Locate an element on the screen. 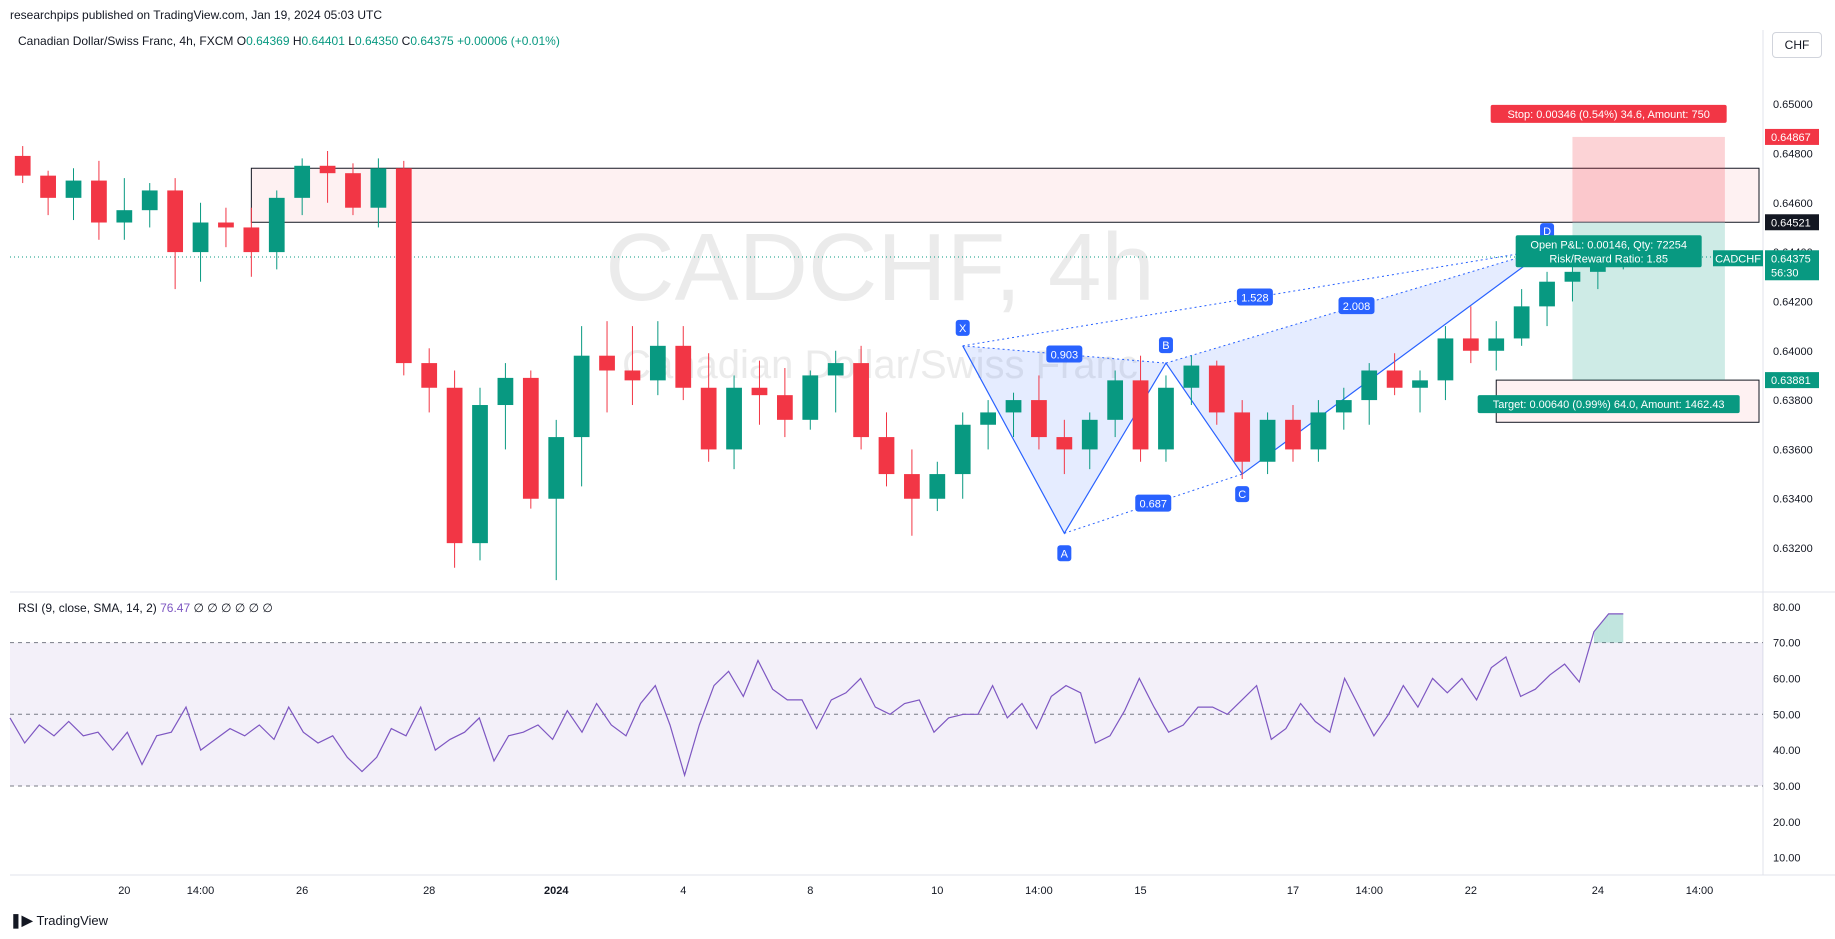  time-tick-label: 2024 is located at coordinates (556, 891).